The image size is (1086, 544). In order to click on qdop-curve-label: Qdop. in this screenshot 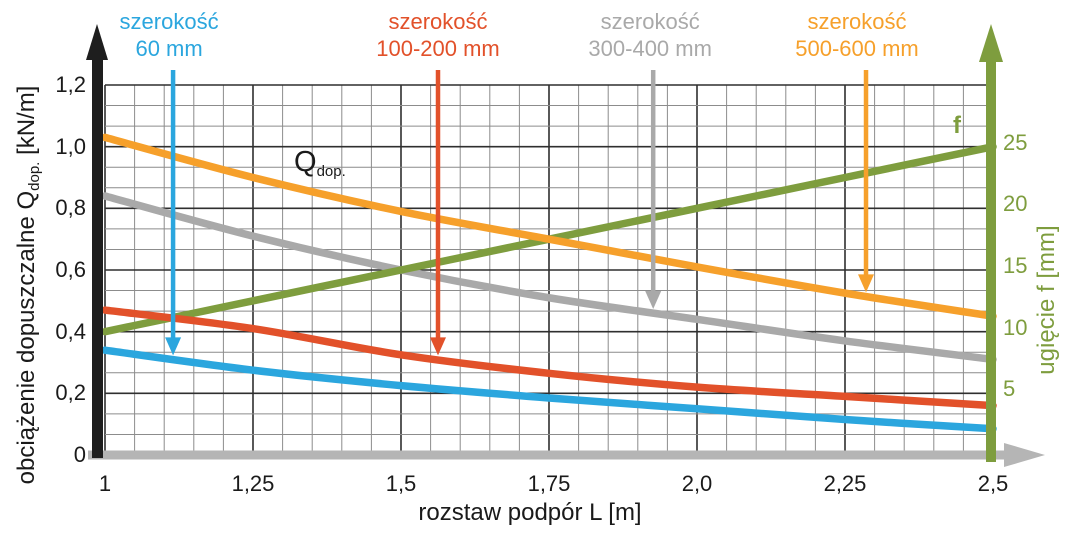, I will do `click(320, 163)`.